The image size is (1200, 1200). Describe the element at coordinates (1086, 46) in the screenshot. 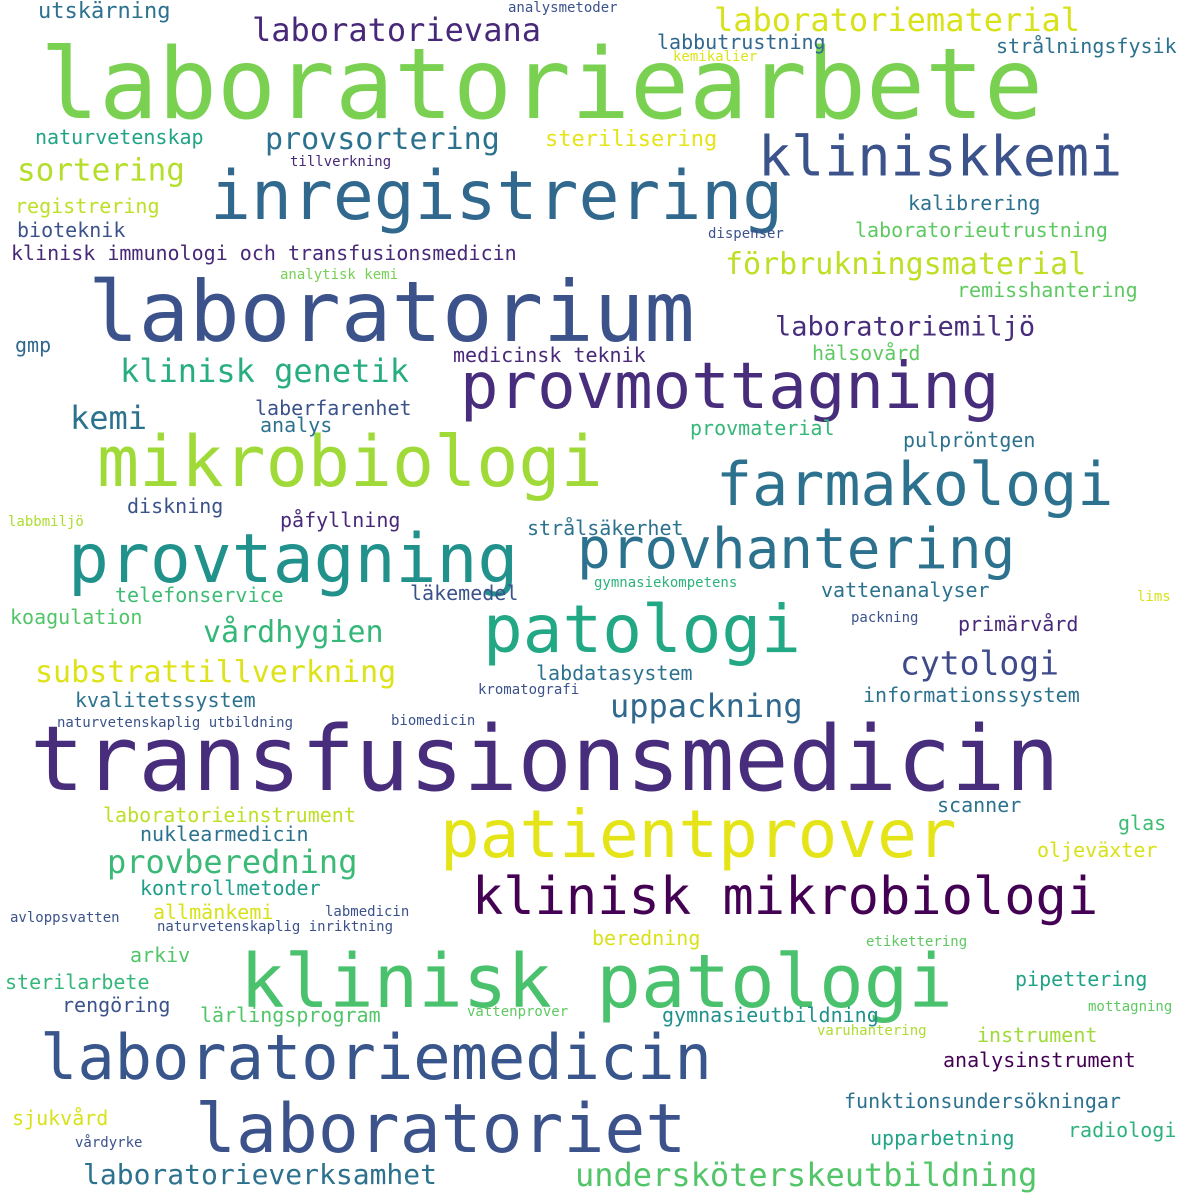

I see `cloud-word: strålningsfysik` at that location.